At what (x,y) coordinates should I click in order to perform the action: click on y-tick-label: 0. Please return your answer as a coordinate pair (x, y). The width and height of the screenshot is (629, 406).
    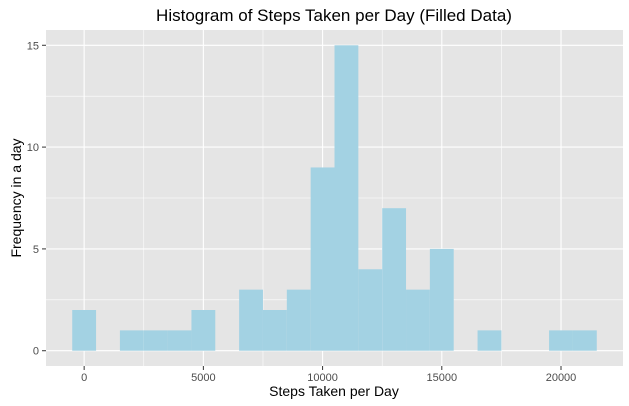
    Looking at the image, I should click on (36, 352).